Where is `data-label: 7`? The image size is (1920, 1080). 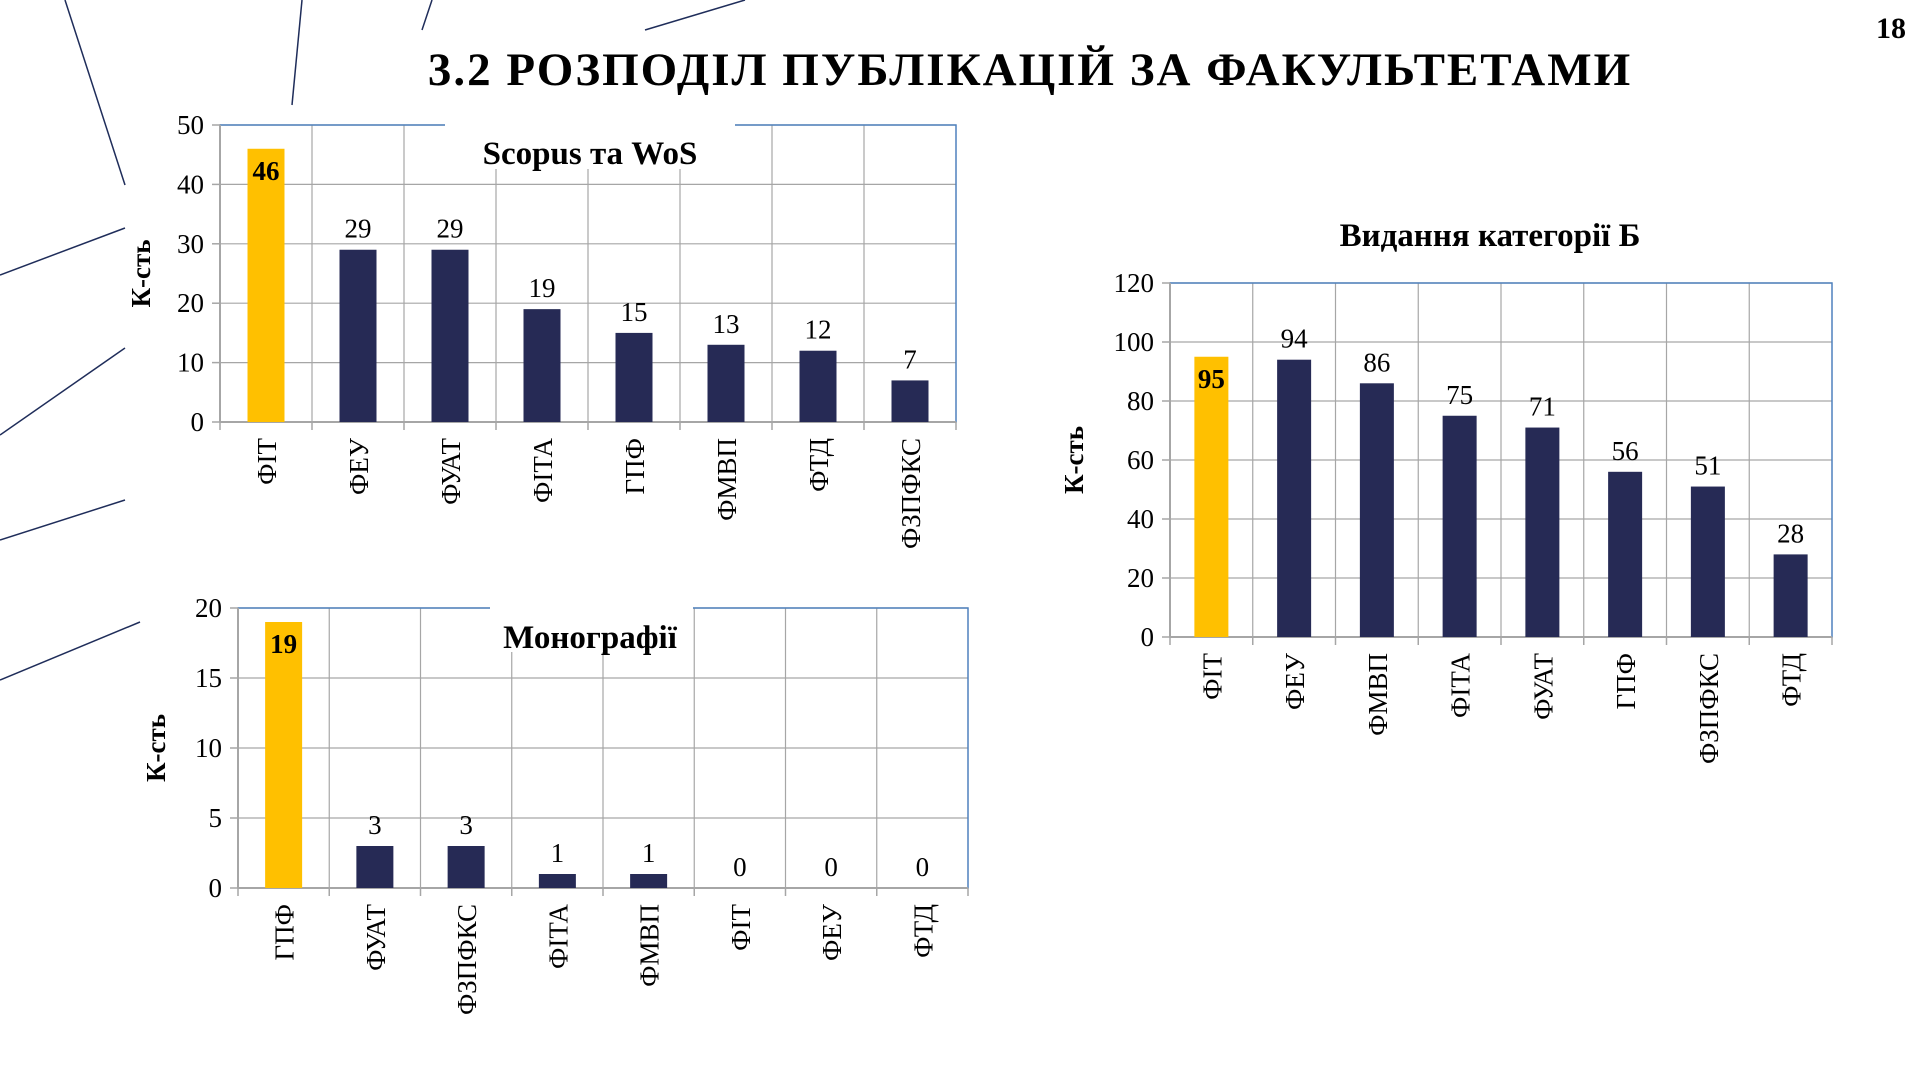 data-label: 7 is located at coordinates (910, 359).